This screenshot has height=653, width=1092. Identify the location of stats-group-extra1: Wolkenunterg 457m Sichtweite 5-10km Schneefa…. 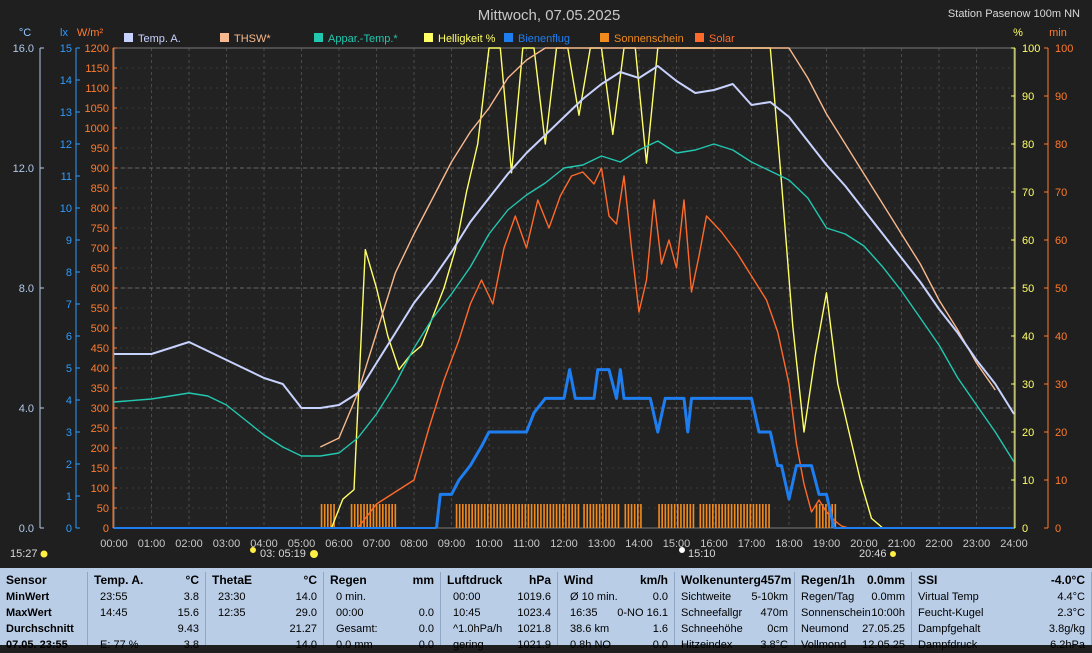
(735, 611).